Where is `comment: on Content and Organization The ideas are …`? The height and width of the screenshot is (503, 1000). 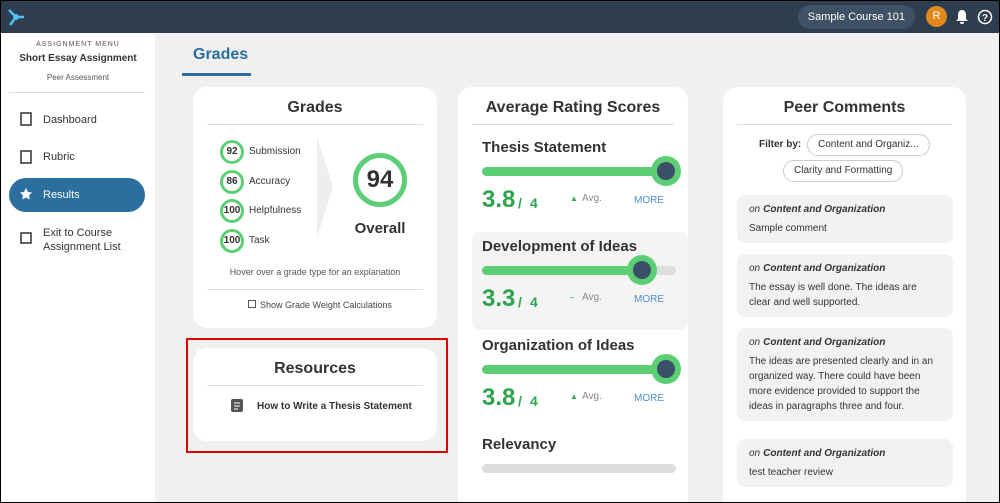 comment: on Content and Organization The ideas are … is located at coordinates (845, 374).